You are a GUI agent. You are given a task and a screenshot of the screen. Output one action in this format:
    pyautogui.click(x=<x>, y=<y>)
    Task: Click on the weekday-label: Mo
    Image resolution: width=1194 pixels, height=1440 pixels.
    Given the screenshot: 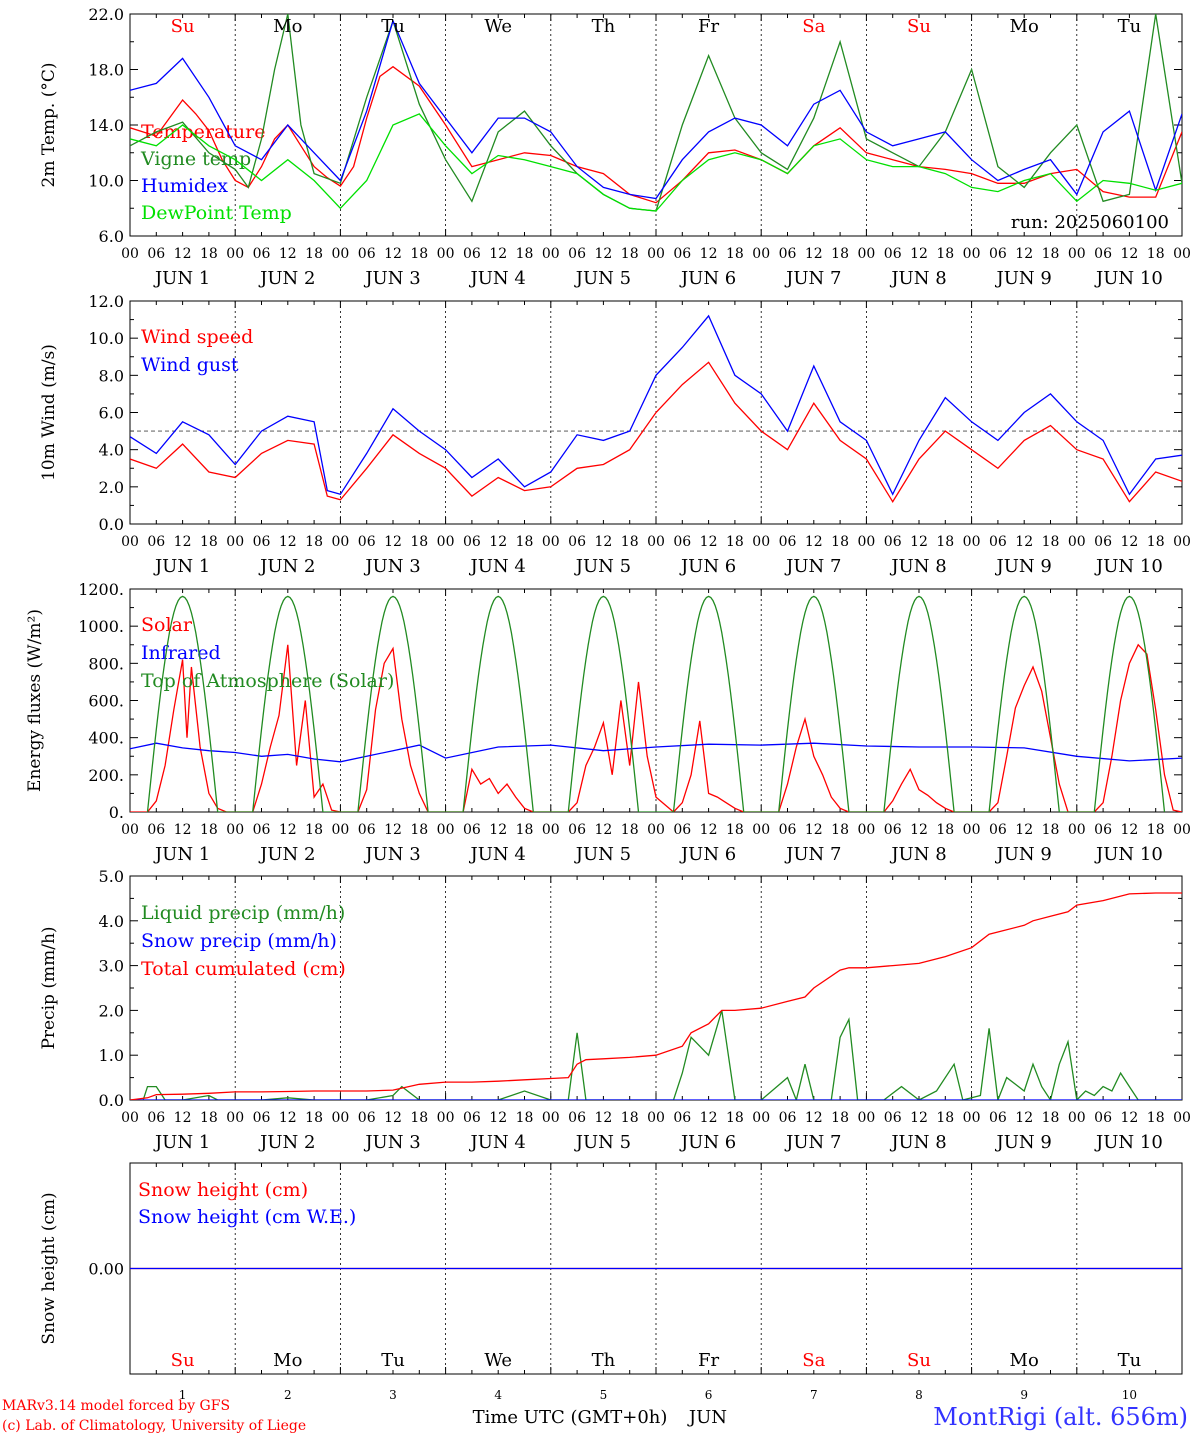 What is the action you would take?
    pyautogui.click(x=287, y=1360)
    